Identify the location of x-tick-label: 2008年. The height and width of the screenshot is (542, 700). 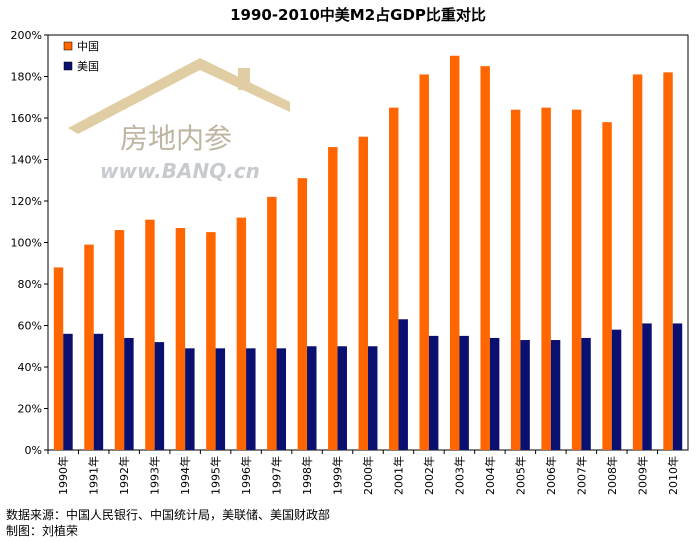
(612, 475).